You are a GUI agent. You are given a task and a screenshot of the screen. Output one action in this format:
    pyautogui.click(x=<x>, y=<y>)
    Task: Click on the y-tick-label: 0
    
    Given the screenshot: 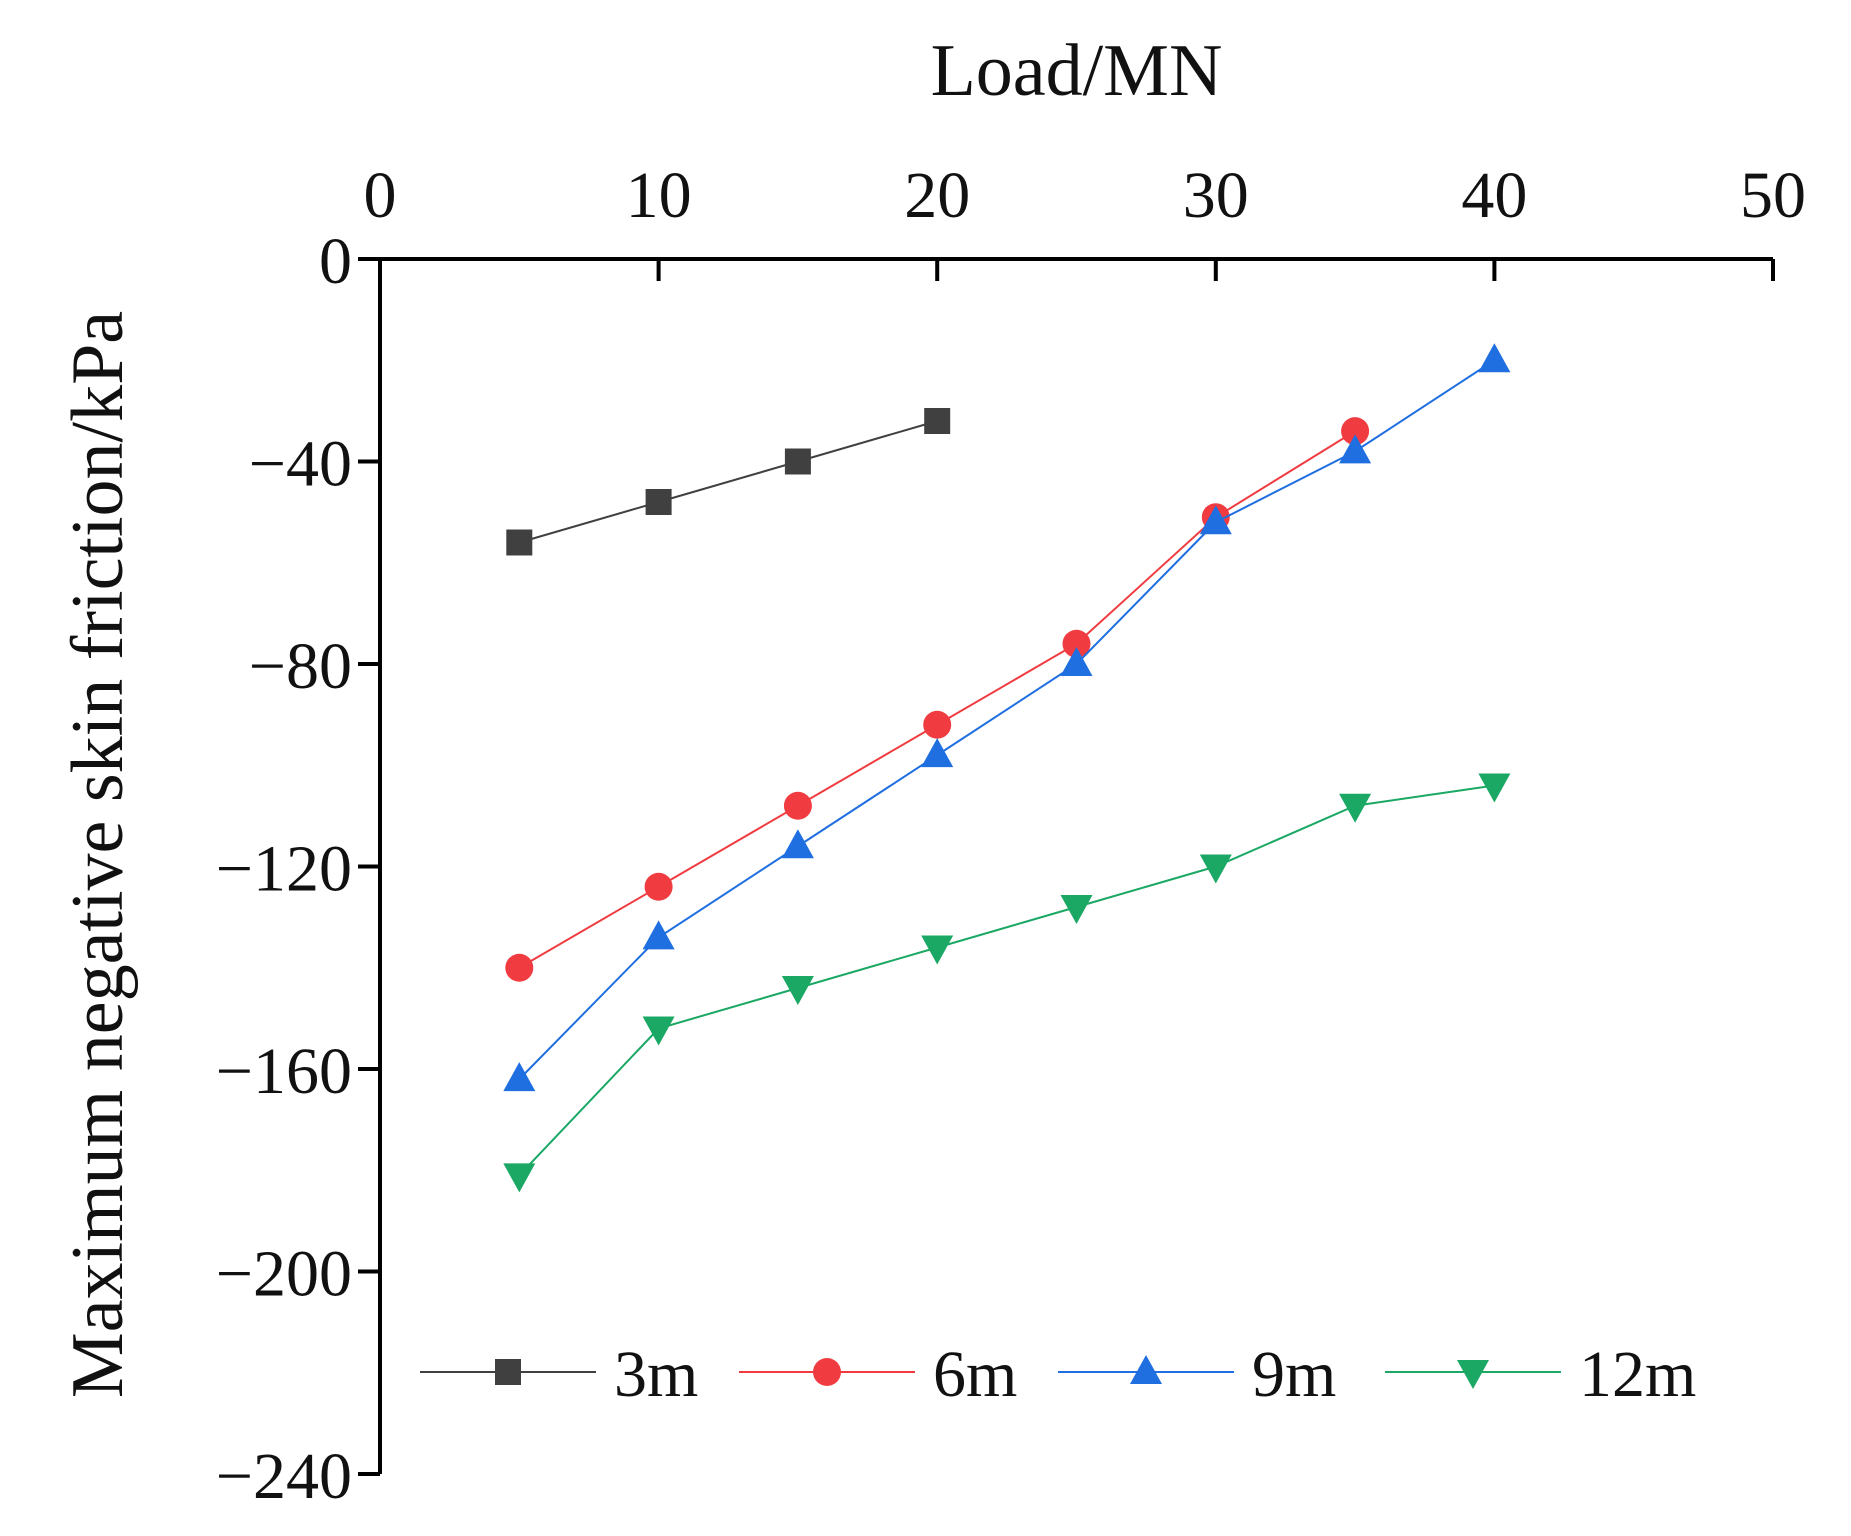 What is the action you would take?
    pyautogui.click(x=335, y=261)
    